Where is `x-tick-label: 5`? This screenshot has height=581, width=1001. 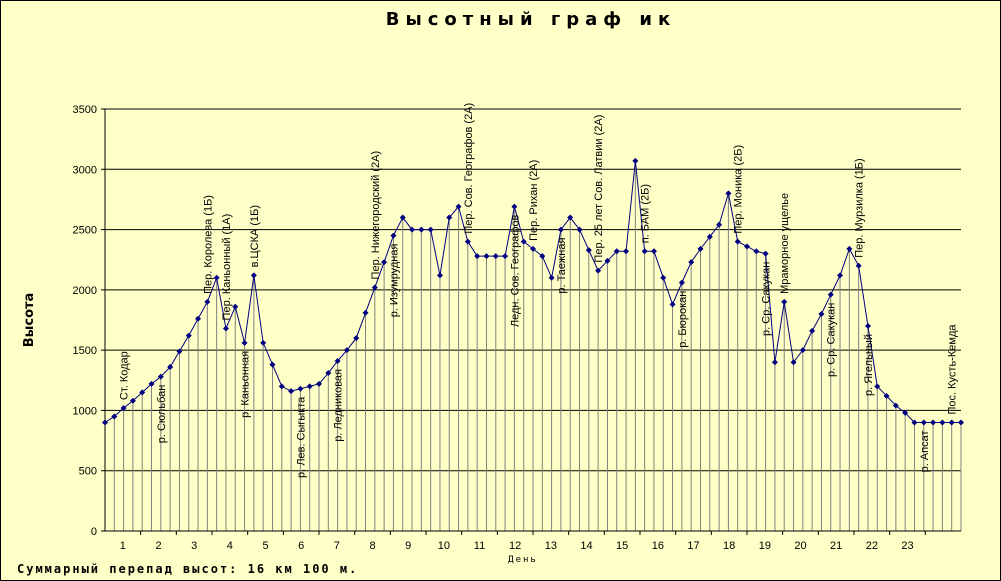 x-tick-label: 5 is located at coordinates (265, 546).